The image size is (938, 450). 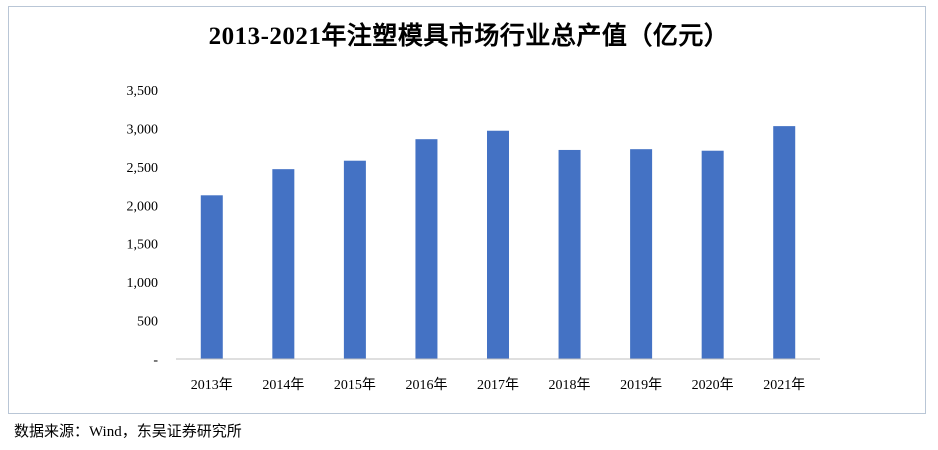 I want to click on x-tick-label: 2016年, so click(x=426, y=385).